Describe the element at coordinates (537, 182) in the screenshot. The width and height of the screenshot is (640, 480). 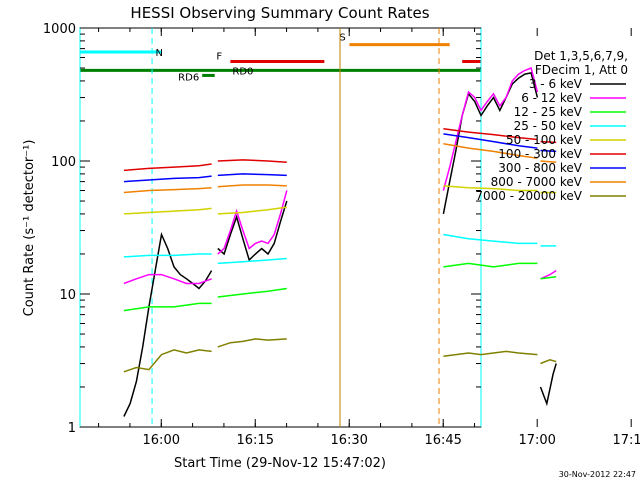
I see `legend-label: 800 - 7000 keV` at that location.